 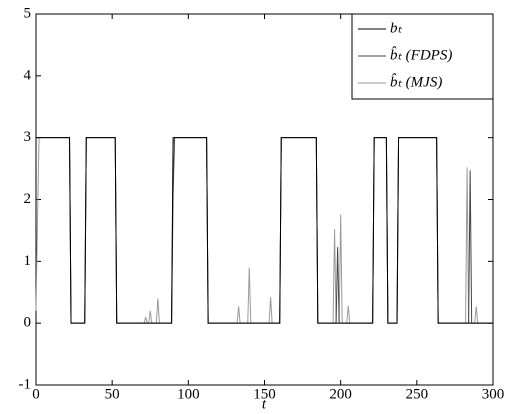 What do you see at coordinates (416, 81) in the screenshot?
I see `legend-label: b̂ₜ (MJS)` at bounding box center [416, 81].